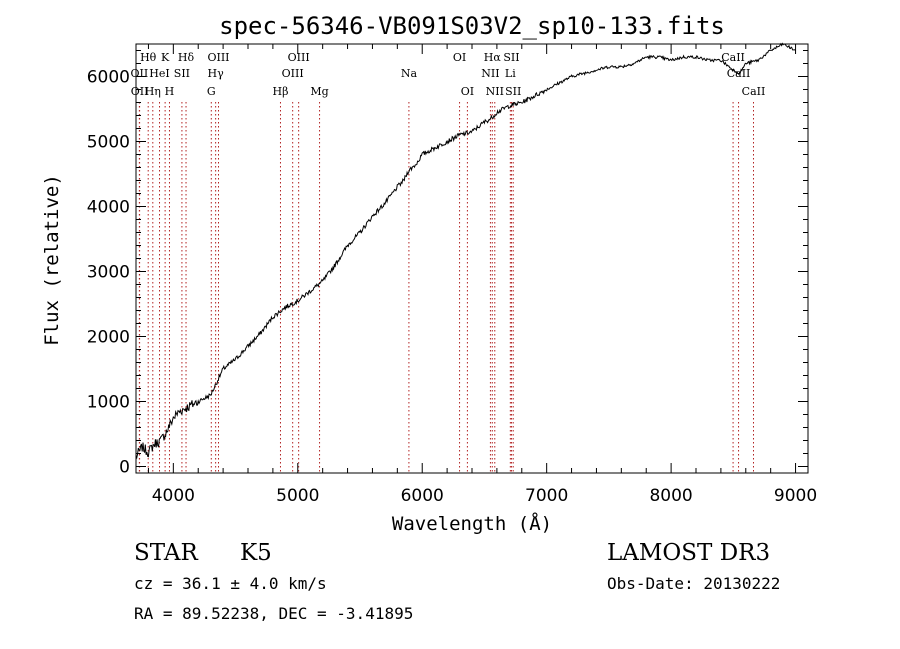 This screenshot has height=649, width=900. Describe the element at coordinates (108, 338) in the screenshot. I see `y-tick-label: 2000` at that location.